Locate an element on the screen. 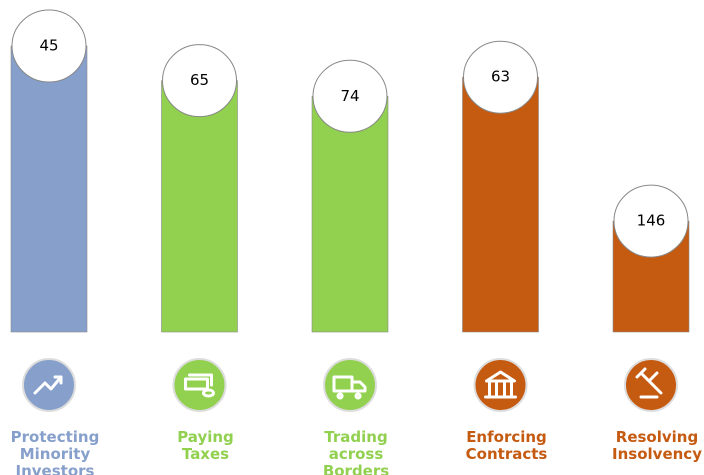  value-label: 146 is located at coordinates (651, 221).